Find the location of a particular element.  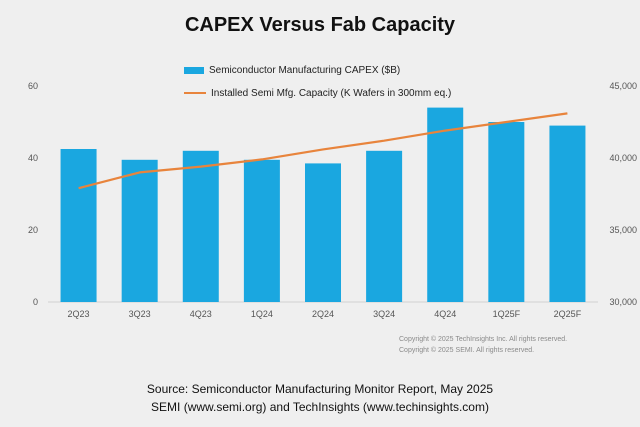

right-axis-tick-label: 35,000 is located at coordinates (623, 230).